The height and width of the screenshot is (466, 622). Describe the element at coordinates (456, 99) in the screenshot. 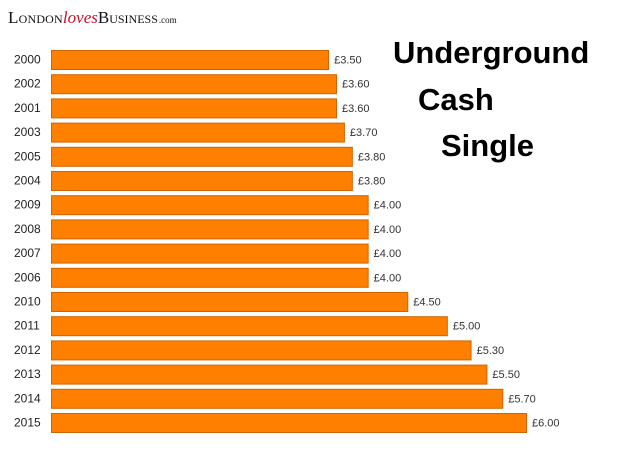

I see `chart-title-line-2: Cash` at that location.